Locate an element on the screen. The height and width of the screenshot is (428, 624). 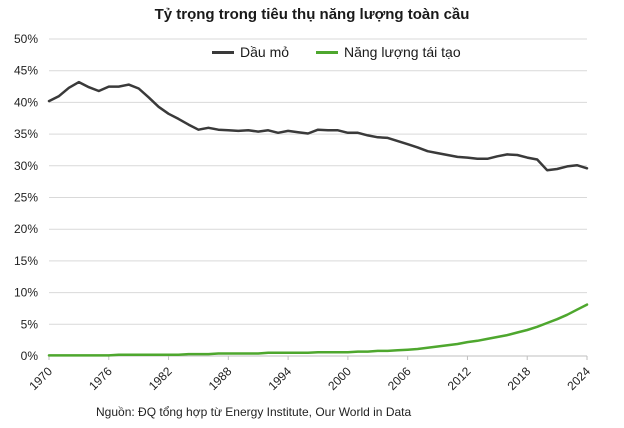
y-tick-label: 20% is located at coordinates (26, 229).